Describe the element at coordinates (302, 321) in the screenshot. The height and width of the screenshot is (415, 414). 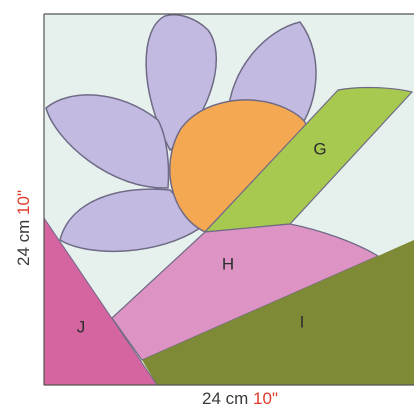
I see `label-i: I` at that location.